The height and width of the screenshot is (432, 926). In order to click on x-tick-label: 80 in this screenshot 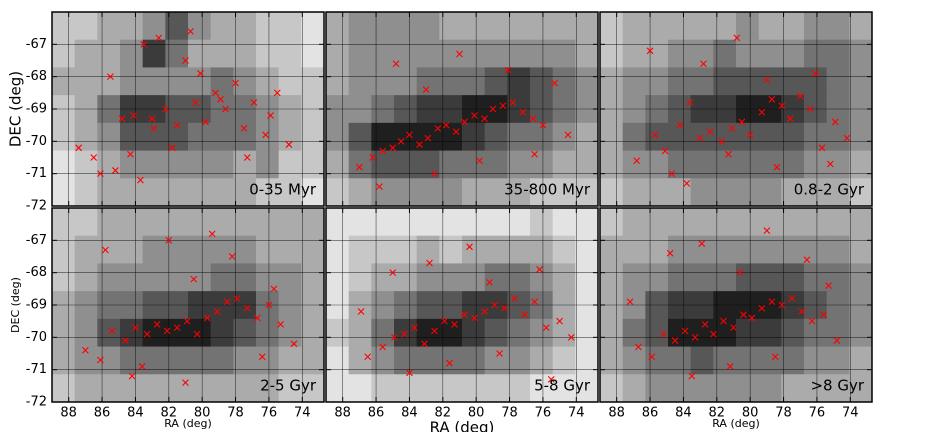, I will do `click(476, 413)`.